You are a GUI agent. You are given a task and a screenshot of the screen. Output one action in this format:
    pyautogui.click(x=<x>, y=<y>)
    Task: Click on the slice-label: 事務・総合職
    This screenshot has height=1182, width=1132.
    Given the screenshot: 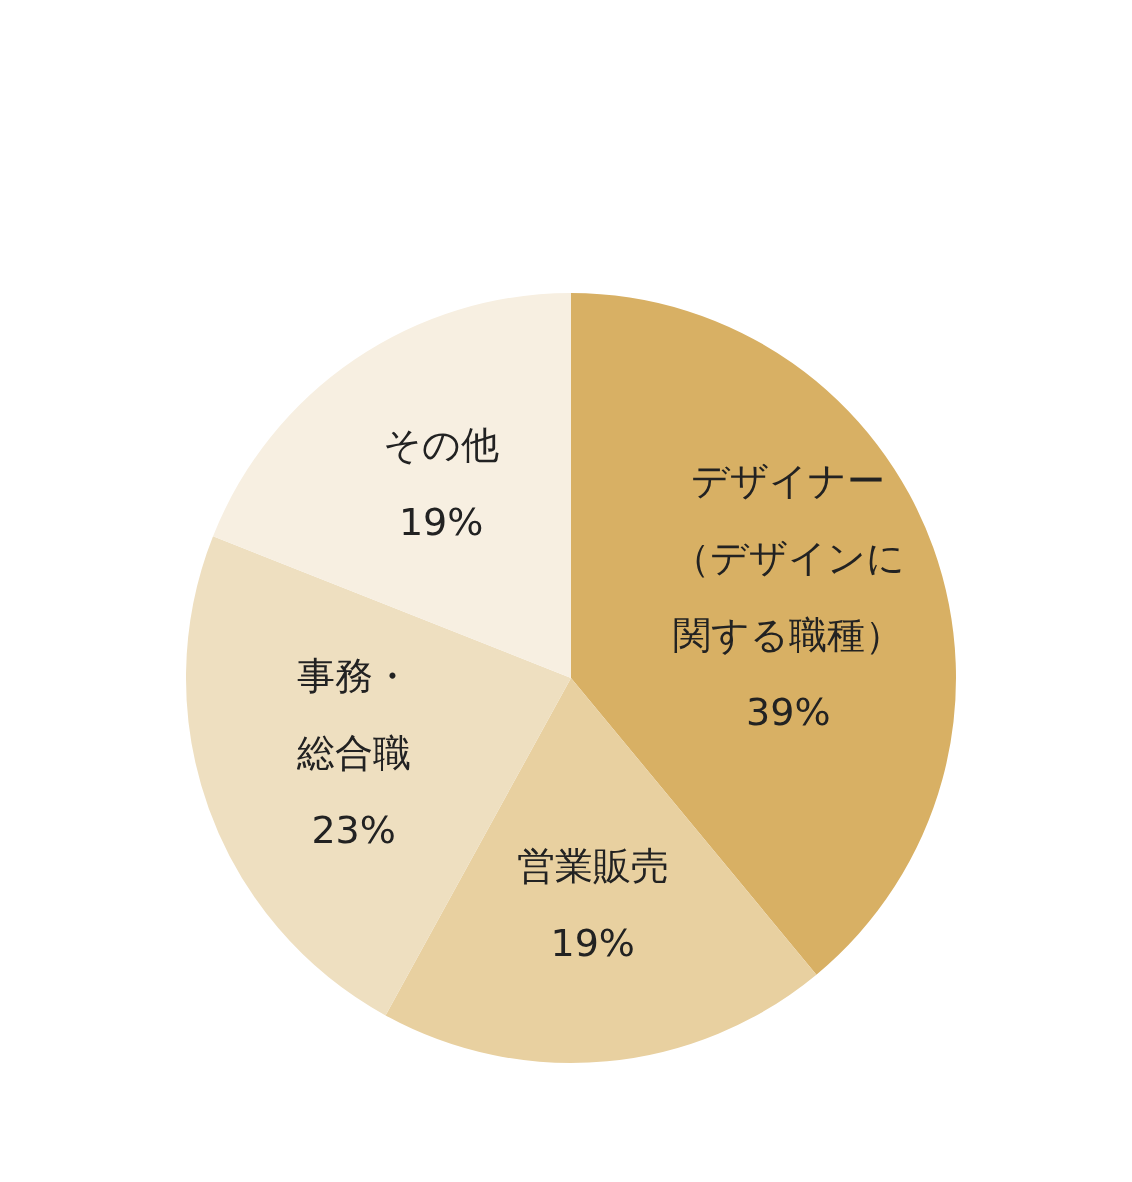 What is the action you would take?
    pyautogui.click(x=353, y=715)
    